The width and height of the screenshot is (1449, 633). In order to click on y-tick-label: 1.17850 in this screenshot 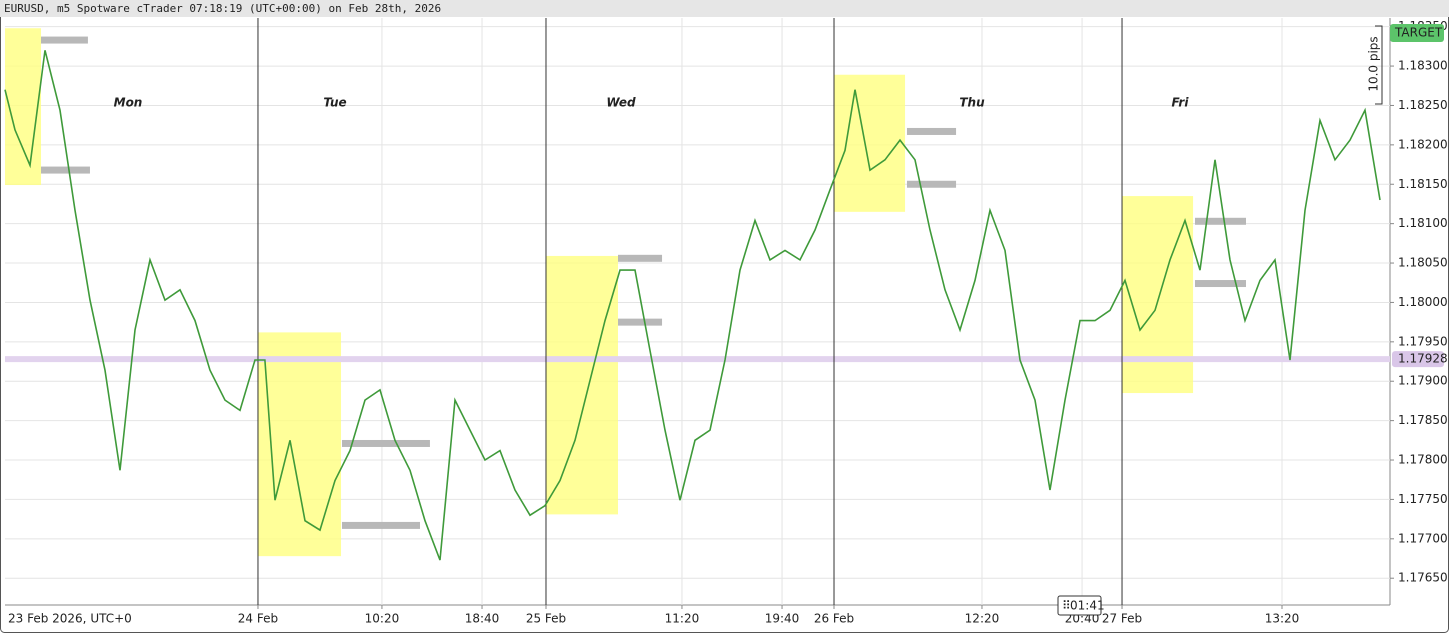, I will do `click(1423, 420)`.